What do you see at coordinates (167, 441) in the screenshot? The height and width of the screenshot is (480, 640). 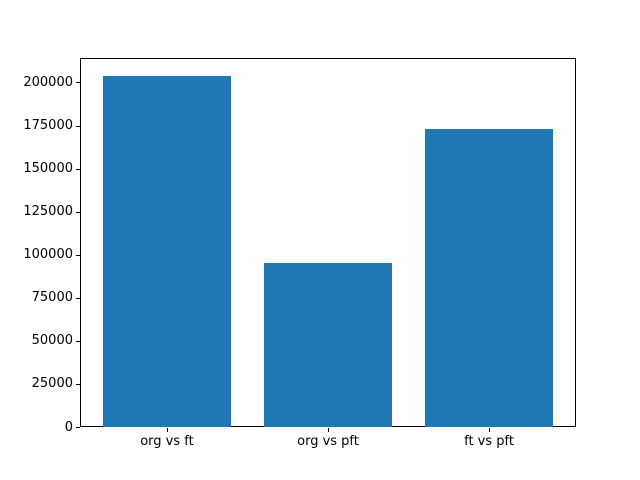 I see `x-tick-label: org vs ft` at bounding box center [167, 441].